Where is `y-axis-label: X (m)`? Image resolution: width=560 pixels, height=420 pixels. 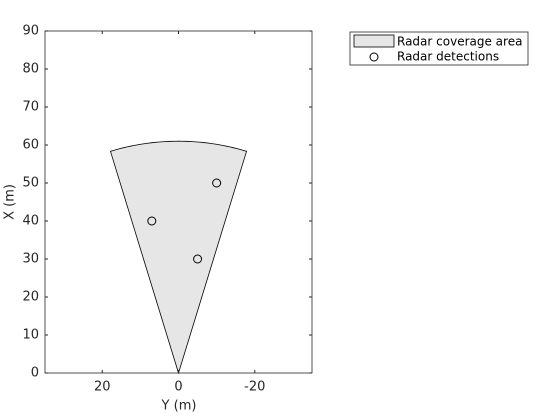 y-axis-label: X (m) is located at coordinates (10, 202).